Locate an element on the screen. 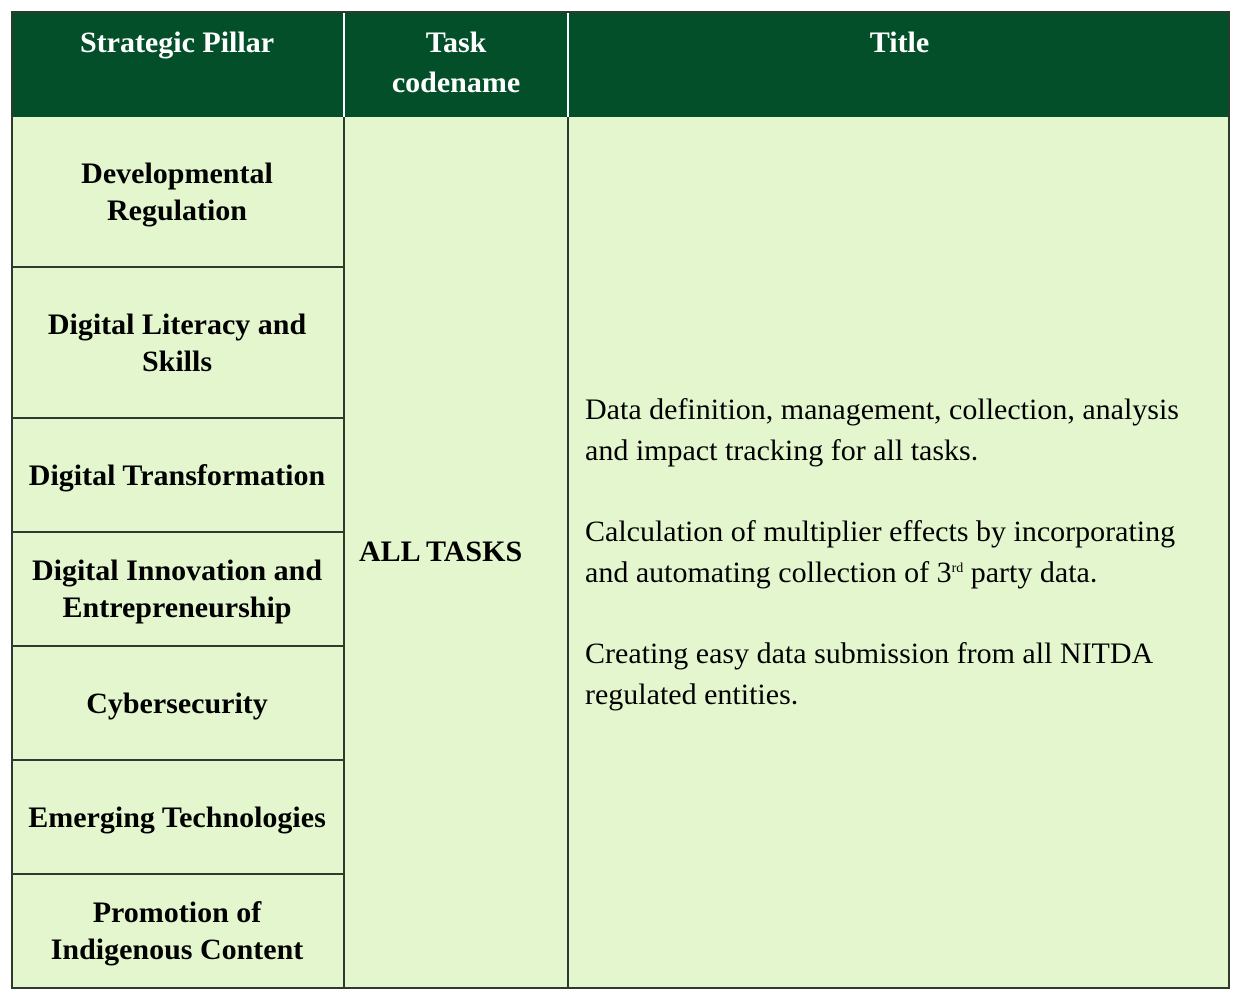 This screenshot has height=1004, width=1242. pillar-label: Emerging Technologies is located at coordinates (177, 817).